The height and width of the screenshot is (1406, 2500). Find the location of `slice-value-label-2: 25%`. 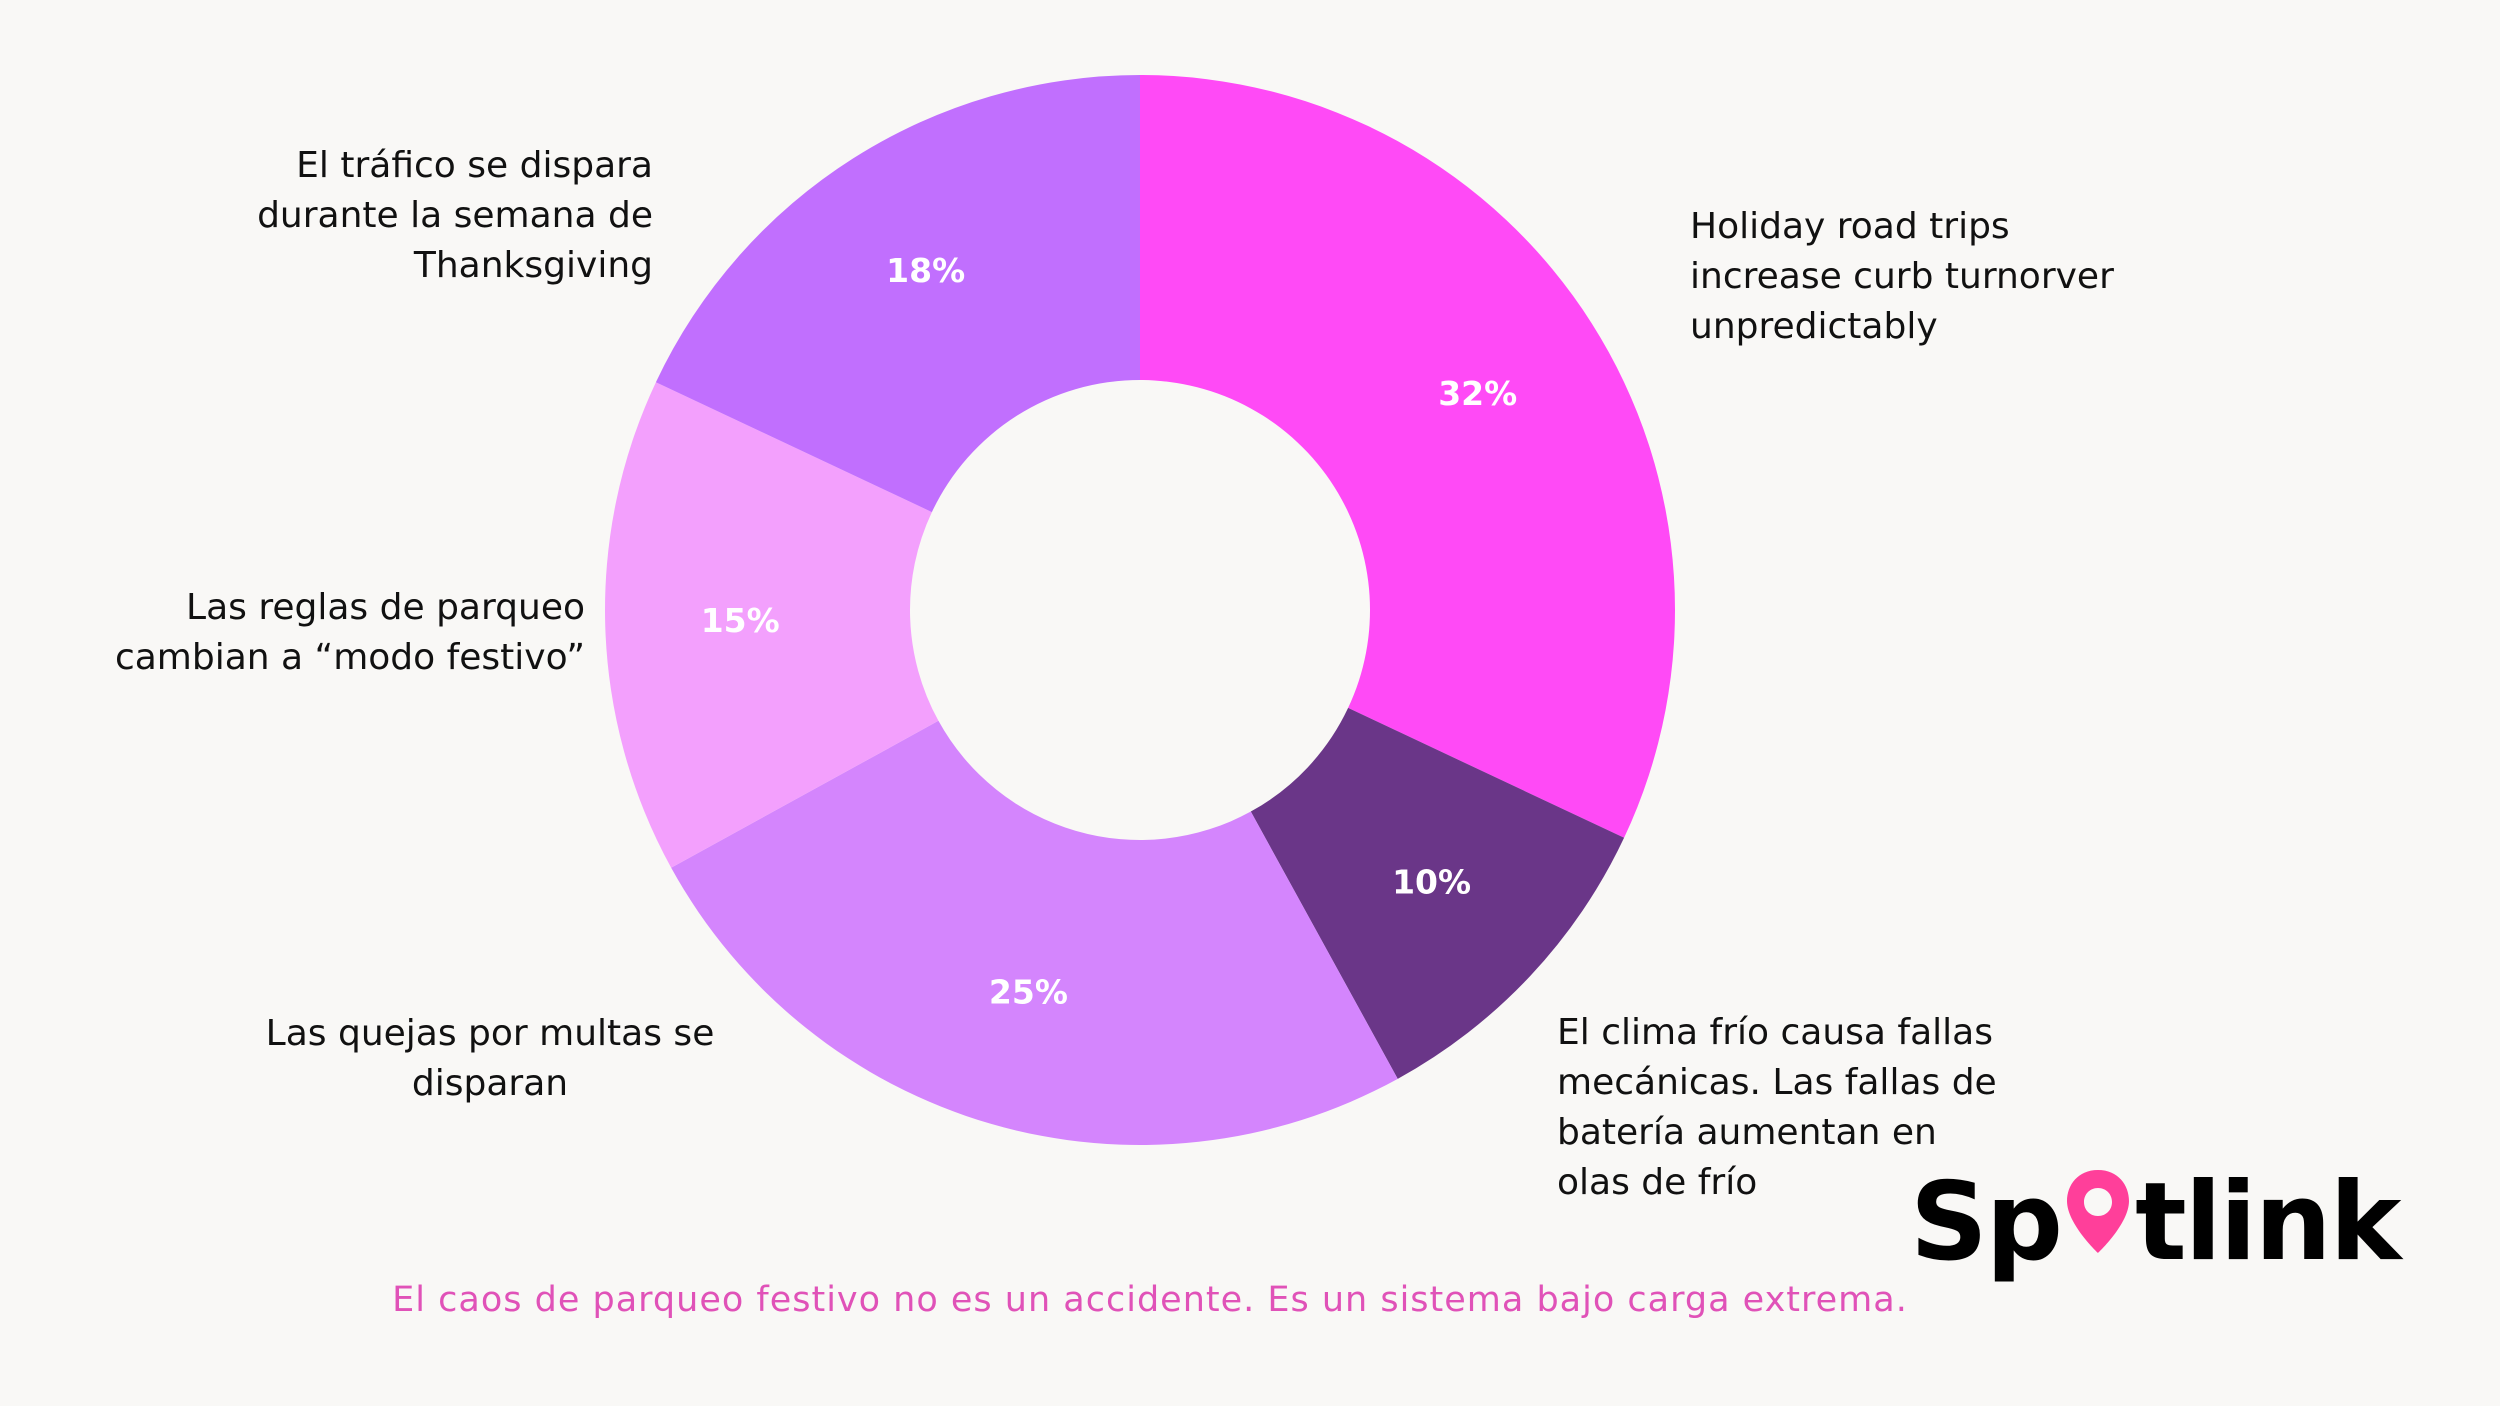

slice-value-label-2: 25% is located at coordinates (1028, 992).